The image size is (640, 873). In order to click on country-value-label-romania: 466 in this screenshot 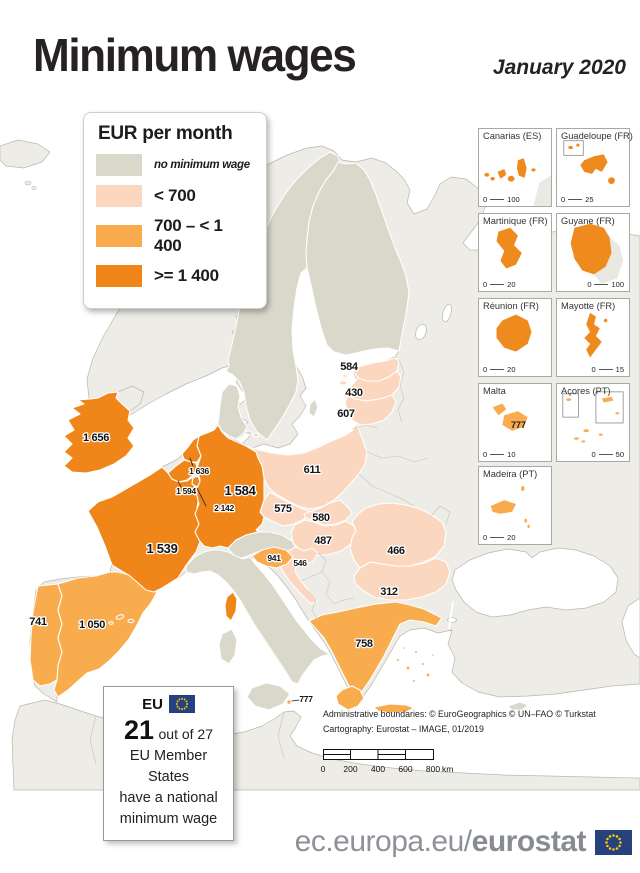, I will do `click(396, 551)`.